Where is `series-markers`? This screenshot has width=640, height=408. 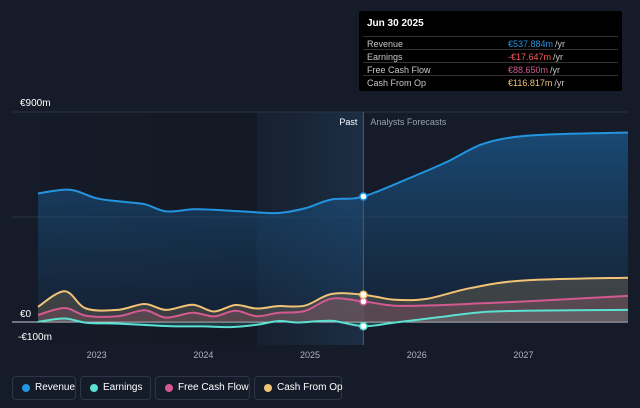
series-markers is located at coordinates (363, 261).